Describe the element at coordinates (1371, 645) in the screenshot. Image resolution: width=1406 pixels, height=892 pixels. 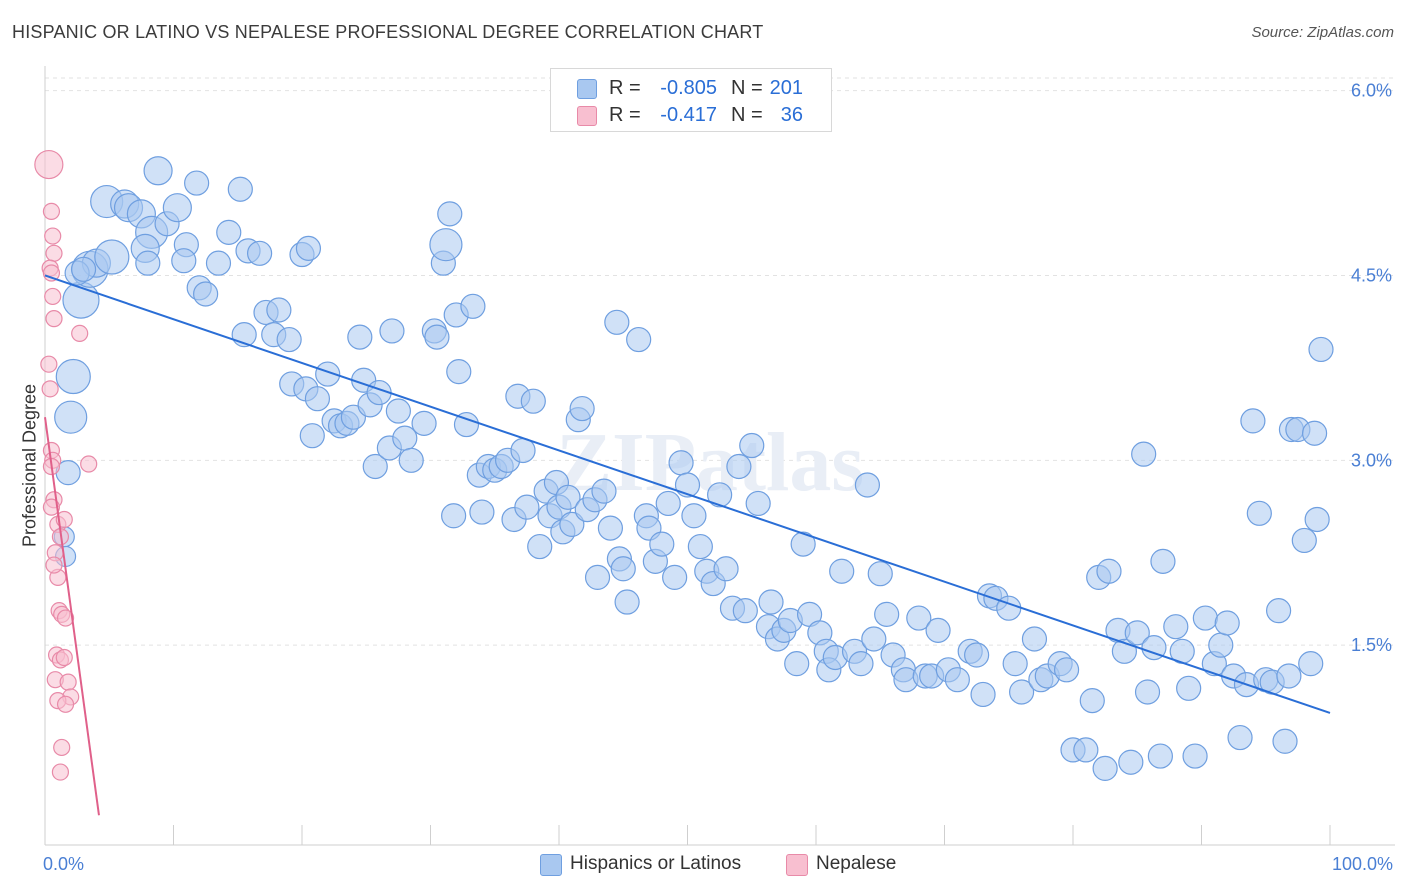
I see `y-tick-label: 1.5%` at that location.